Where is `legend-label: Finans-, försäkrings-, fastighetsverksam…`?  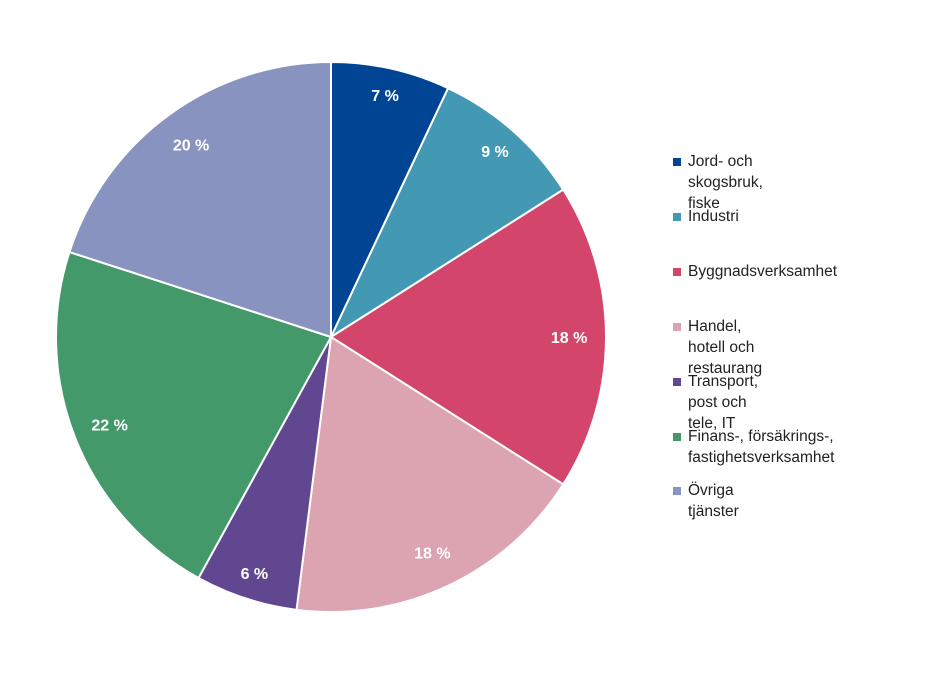 legend-label: Finans-, försäkrings-, fastighetsverksam… is located at coordinates (761, 447).